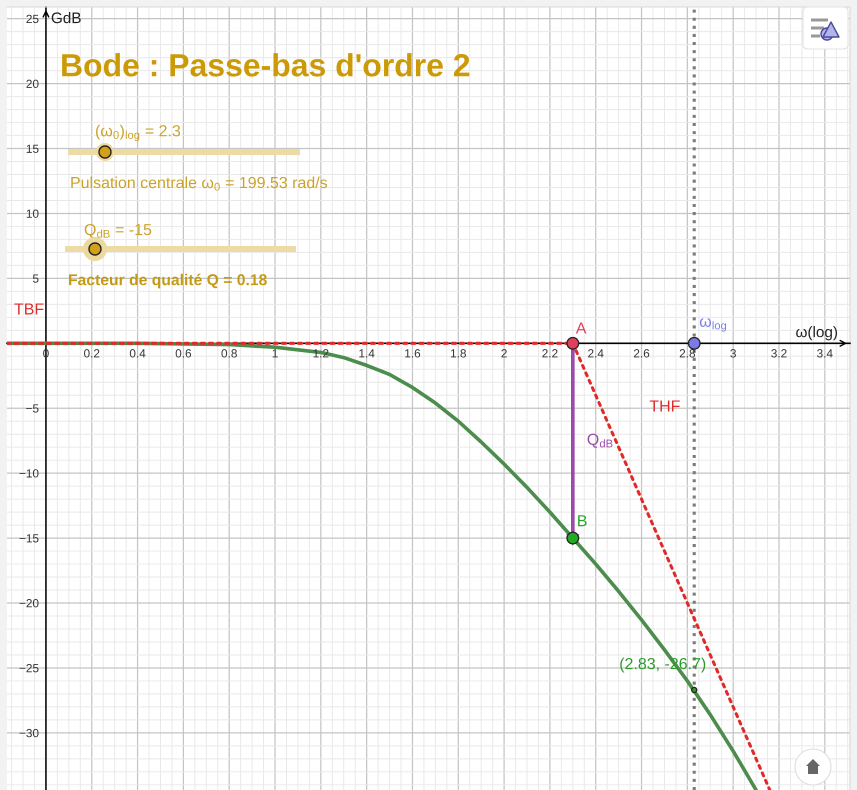  I want to click on annotation: Facteur de qualité Q = 0.18, so click(168, 281).